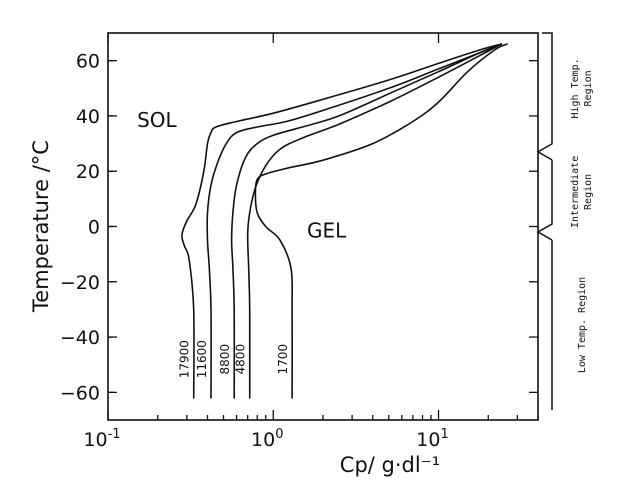 This screenshot has height=490, width=630. Describe the element at coordinates (202, 359) in the screenshot. I see `series-label-11600: 11600` at that location.